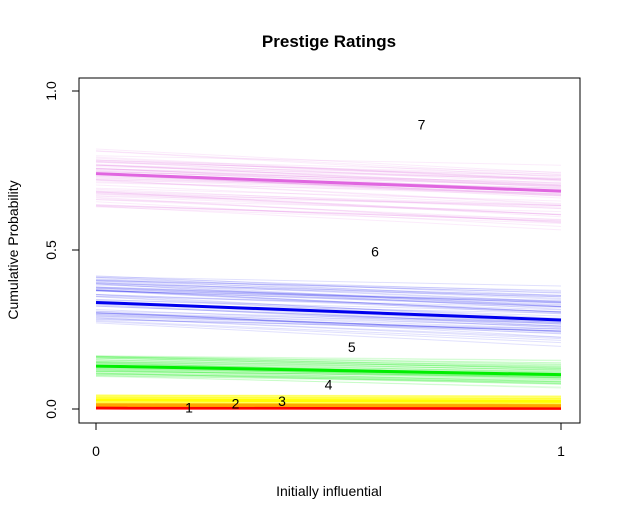  I want to click on x-tick-label: 1, so click(561, 451).